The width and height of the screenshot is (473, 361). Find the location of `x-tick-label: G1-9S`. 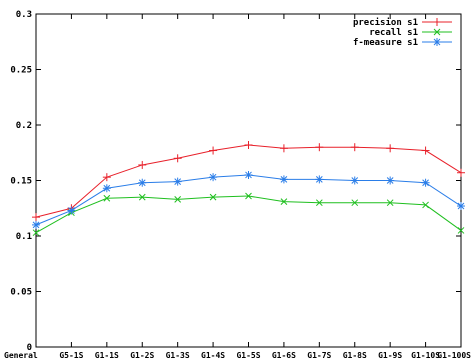

x-tick-label: G1-9S is located at coordinates (390, 355).